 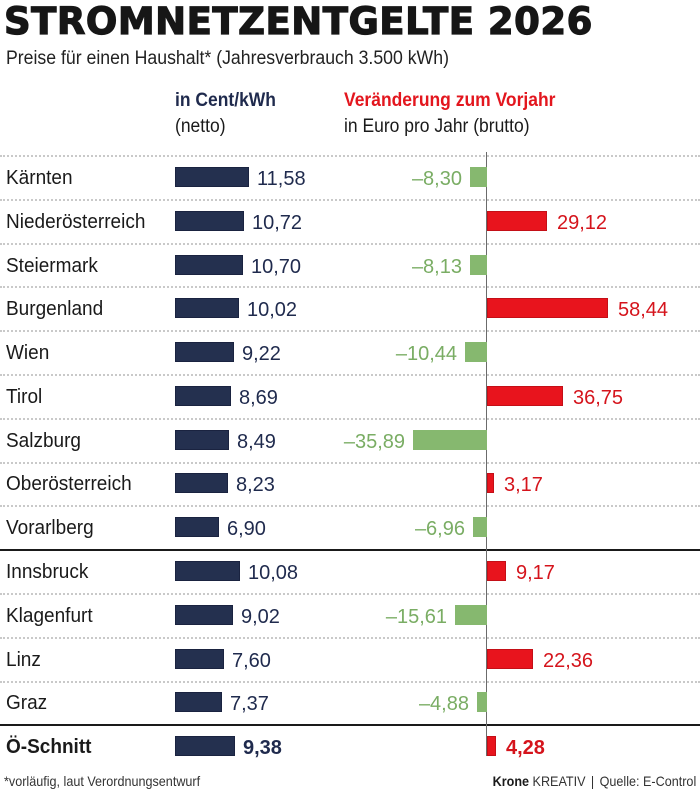 What do you see at coordinates (246, 529) in the screenshot?
I see `price-value-label: 6,90` at bounding box center [246, 529].